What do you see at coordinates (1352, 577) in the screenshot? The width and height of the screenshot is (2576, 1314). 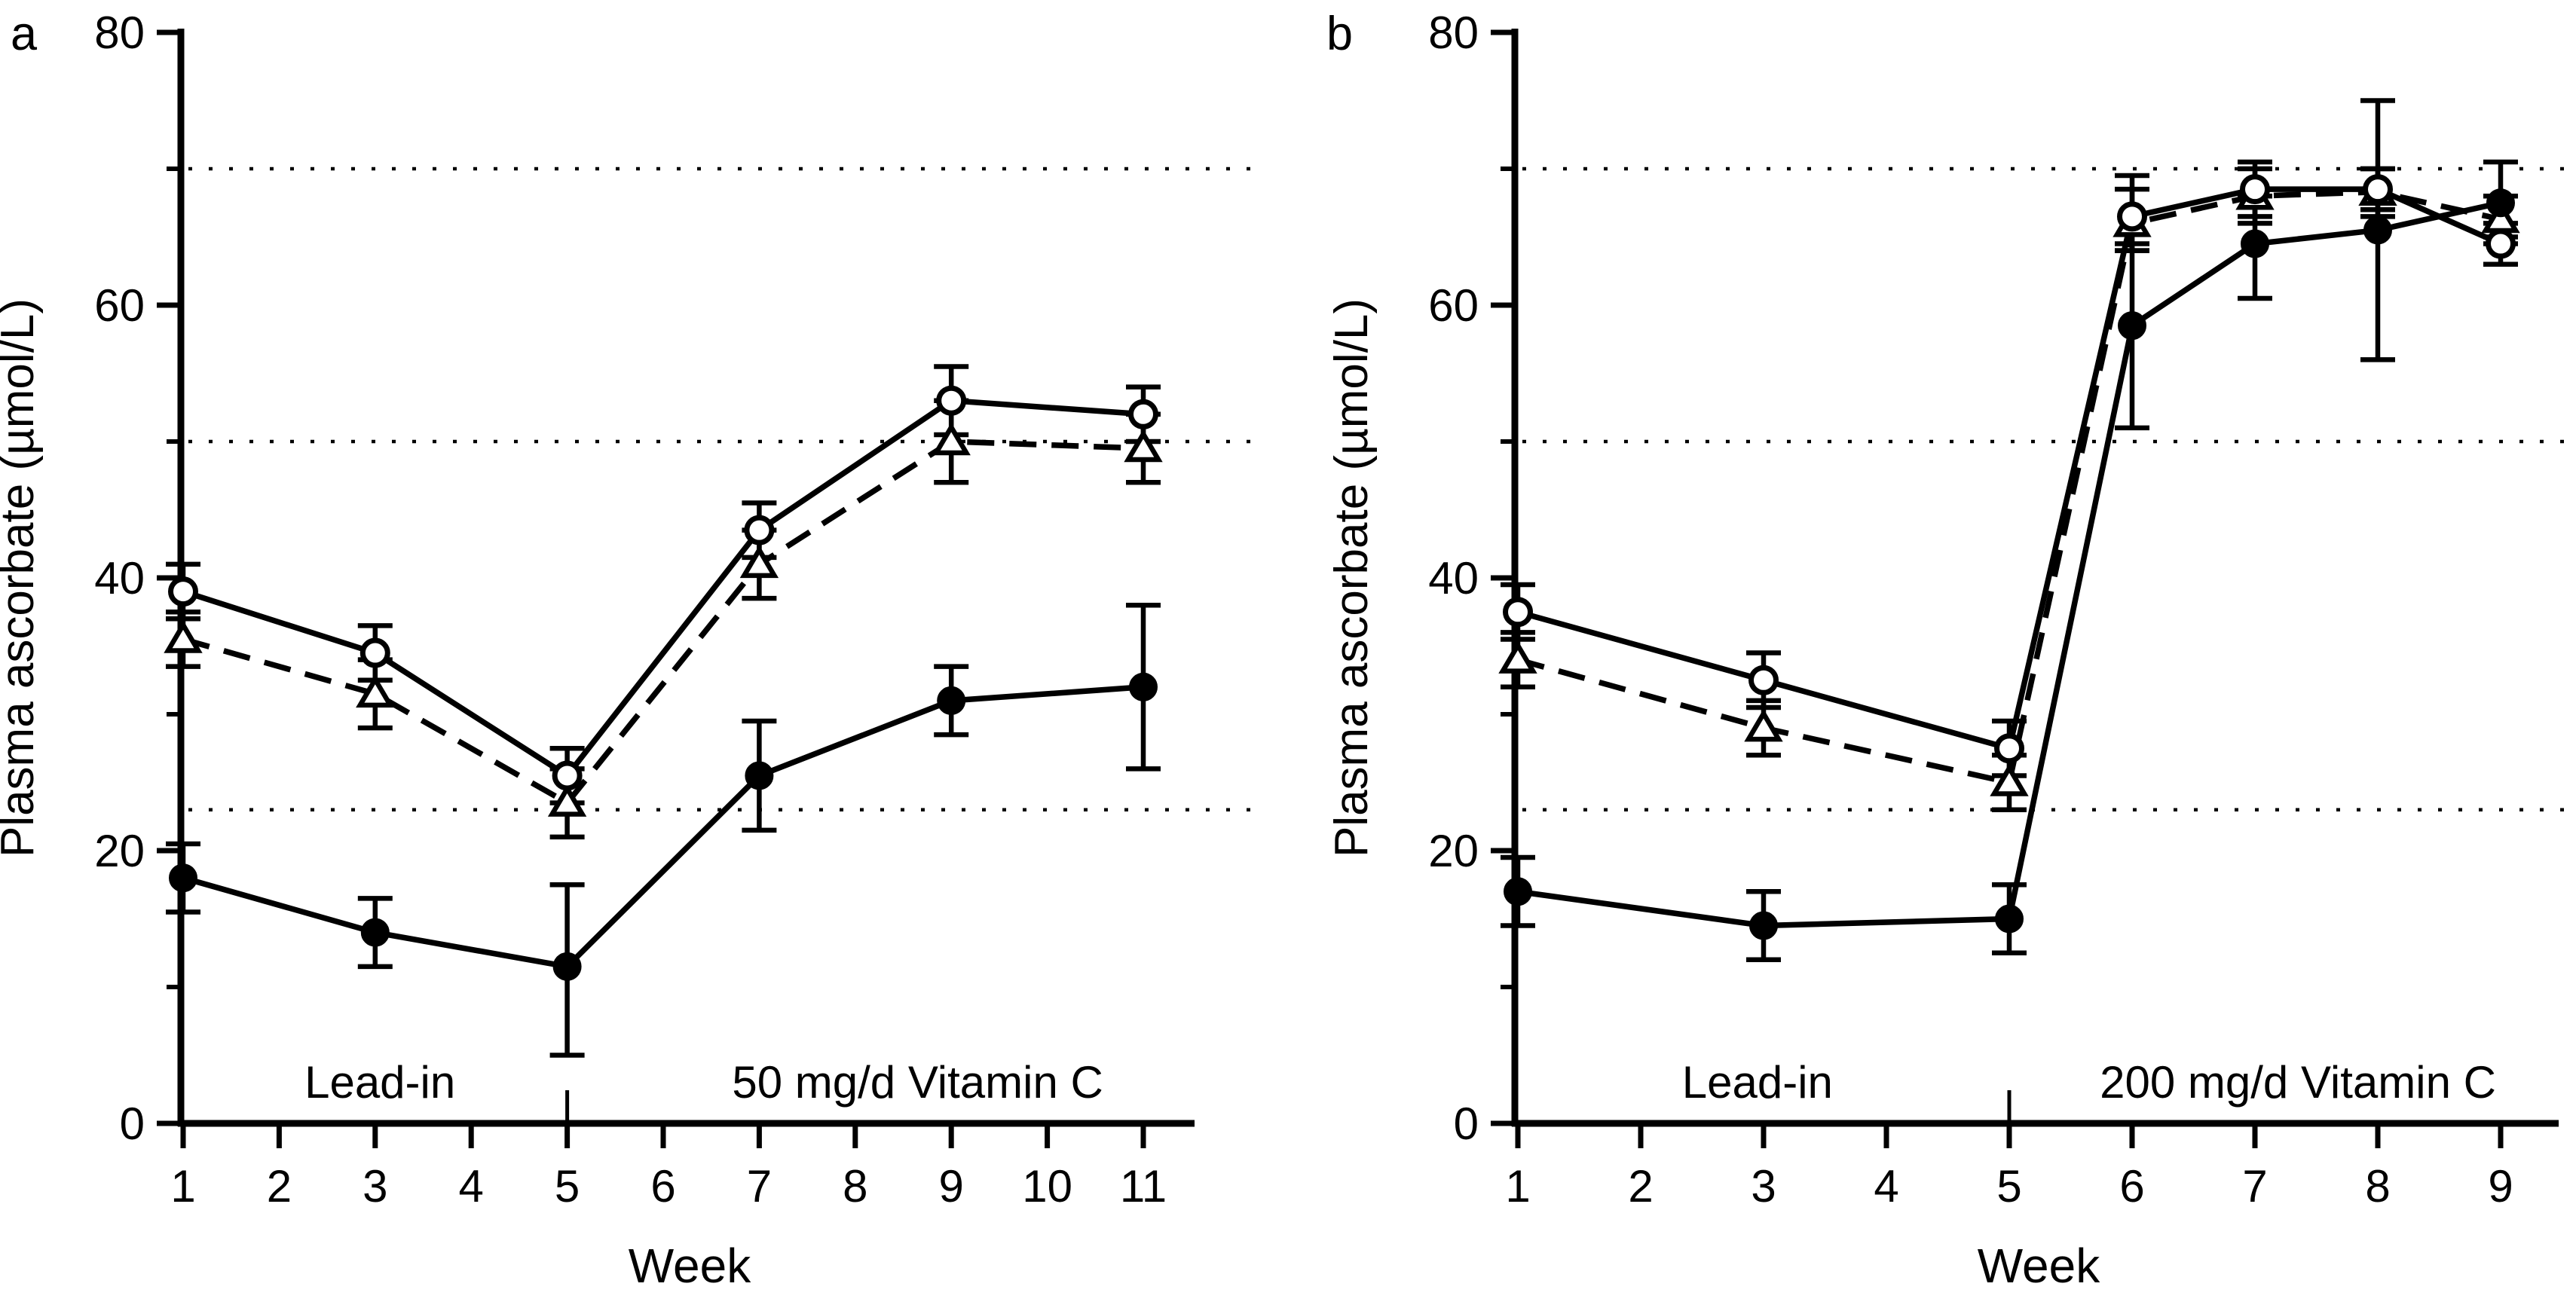 I see `y-axis-title: Plasma ascorbate (µmol/L)` at bounding box center [1352, 577].